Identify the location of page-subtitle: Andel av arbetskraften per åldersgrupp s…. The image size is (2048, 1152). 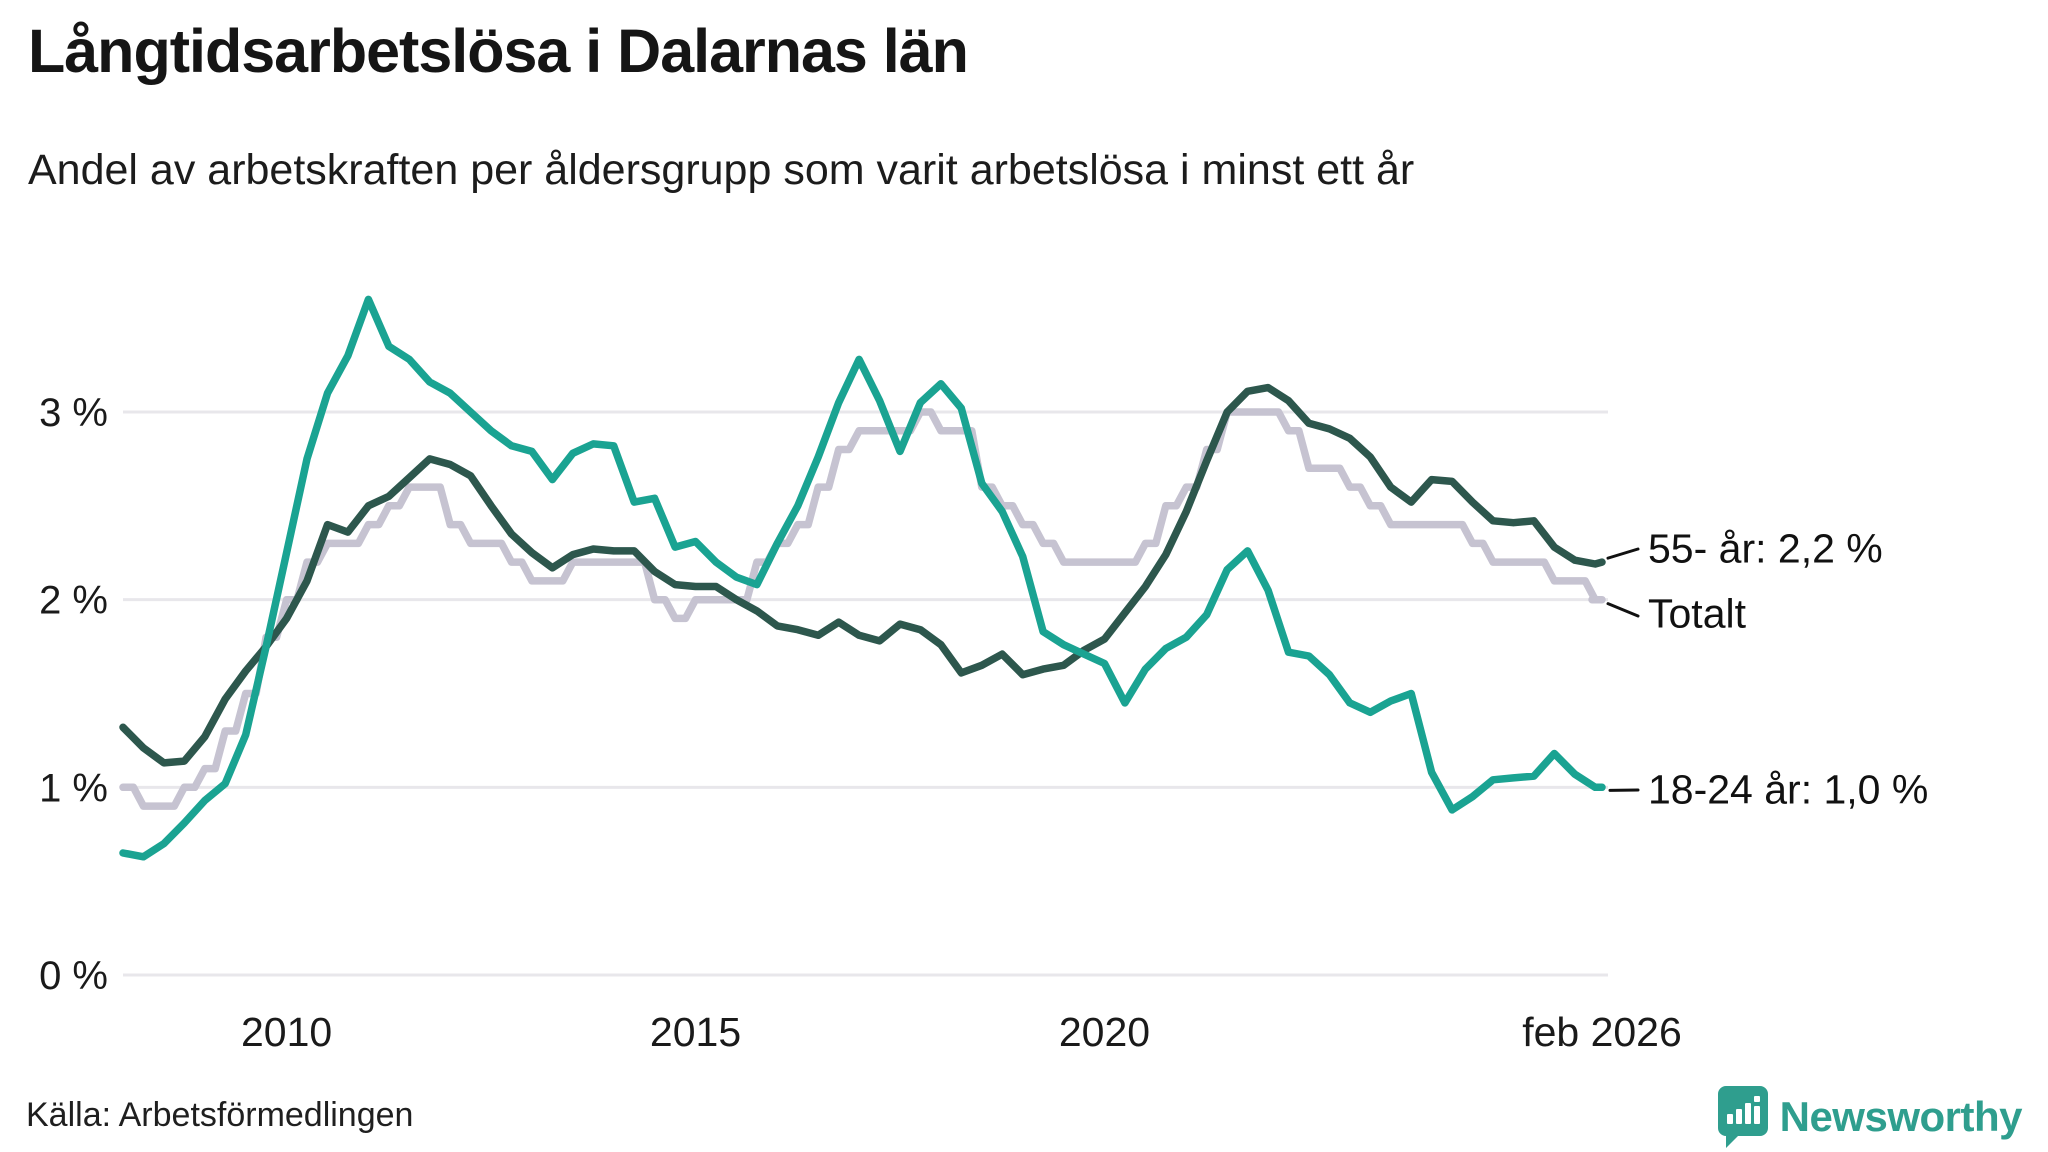
(721, 170).